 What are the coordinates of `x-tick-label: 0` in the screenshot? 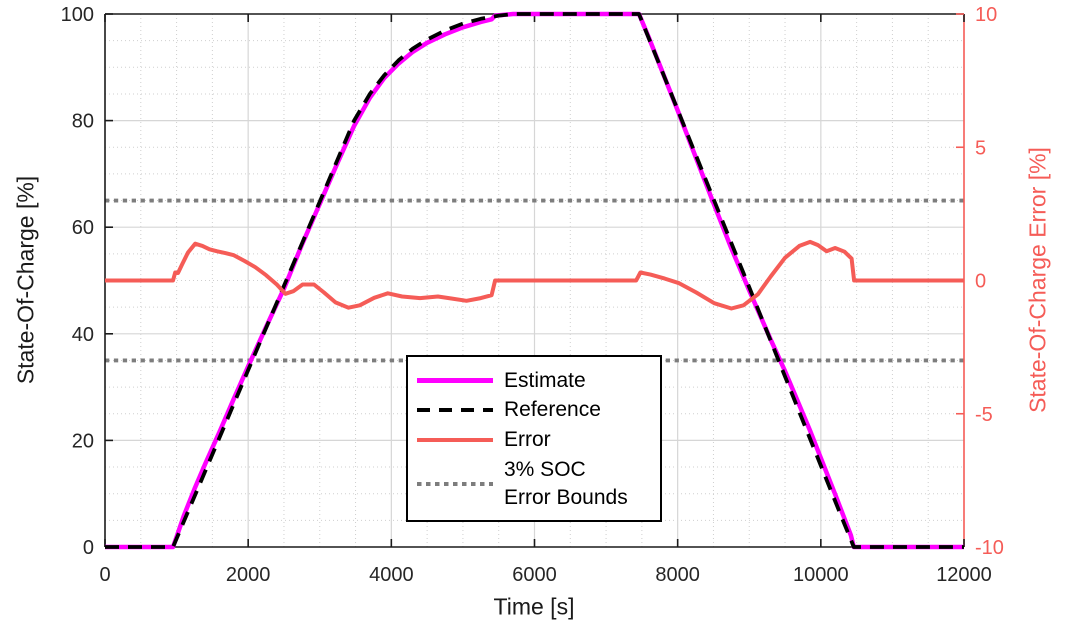 It's located at (104, 575).